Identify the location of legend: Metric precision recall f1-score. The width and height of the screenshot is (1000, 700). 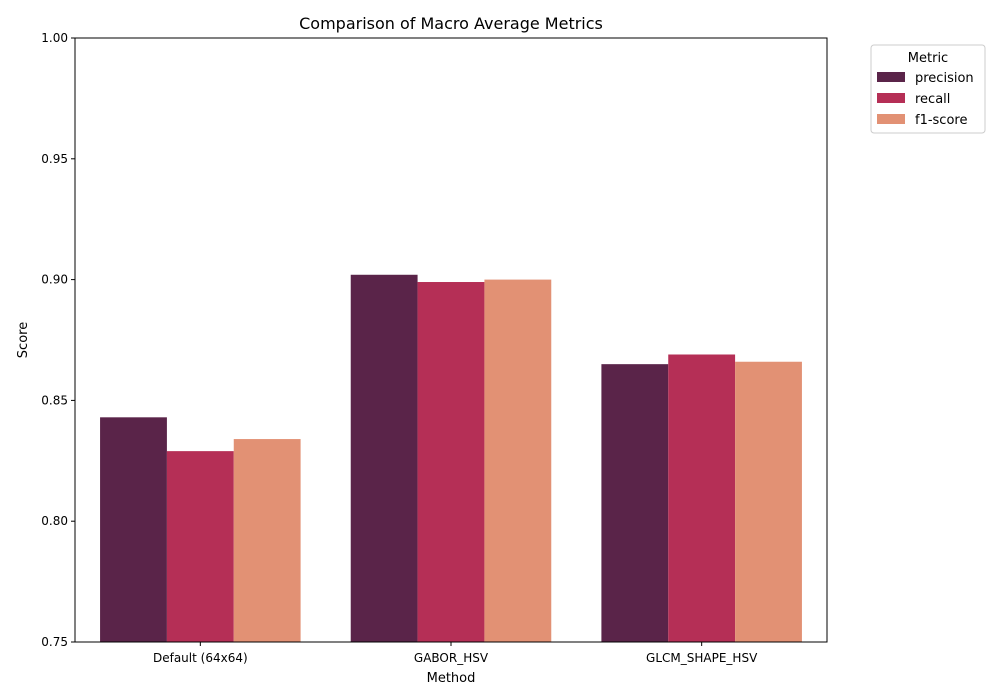
(928, 89).